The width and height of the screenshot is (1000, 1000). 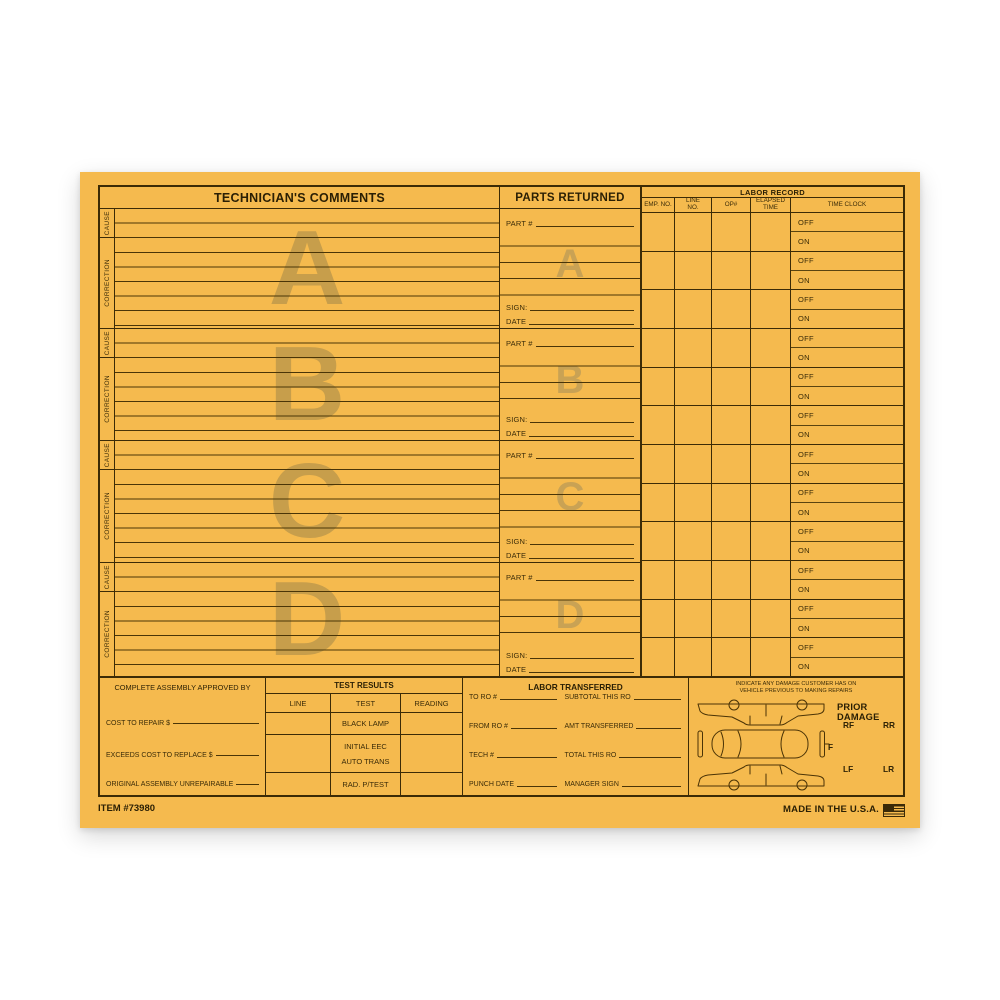 I want to click on parts-write-area: C, so click(x=570, y=497).